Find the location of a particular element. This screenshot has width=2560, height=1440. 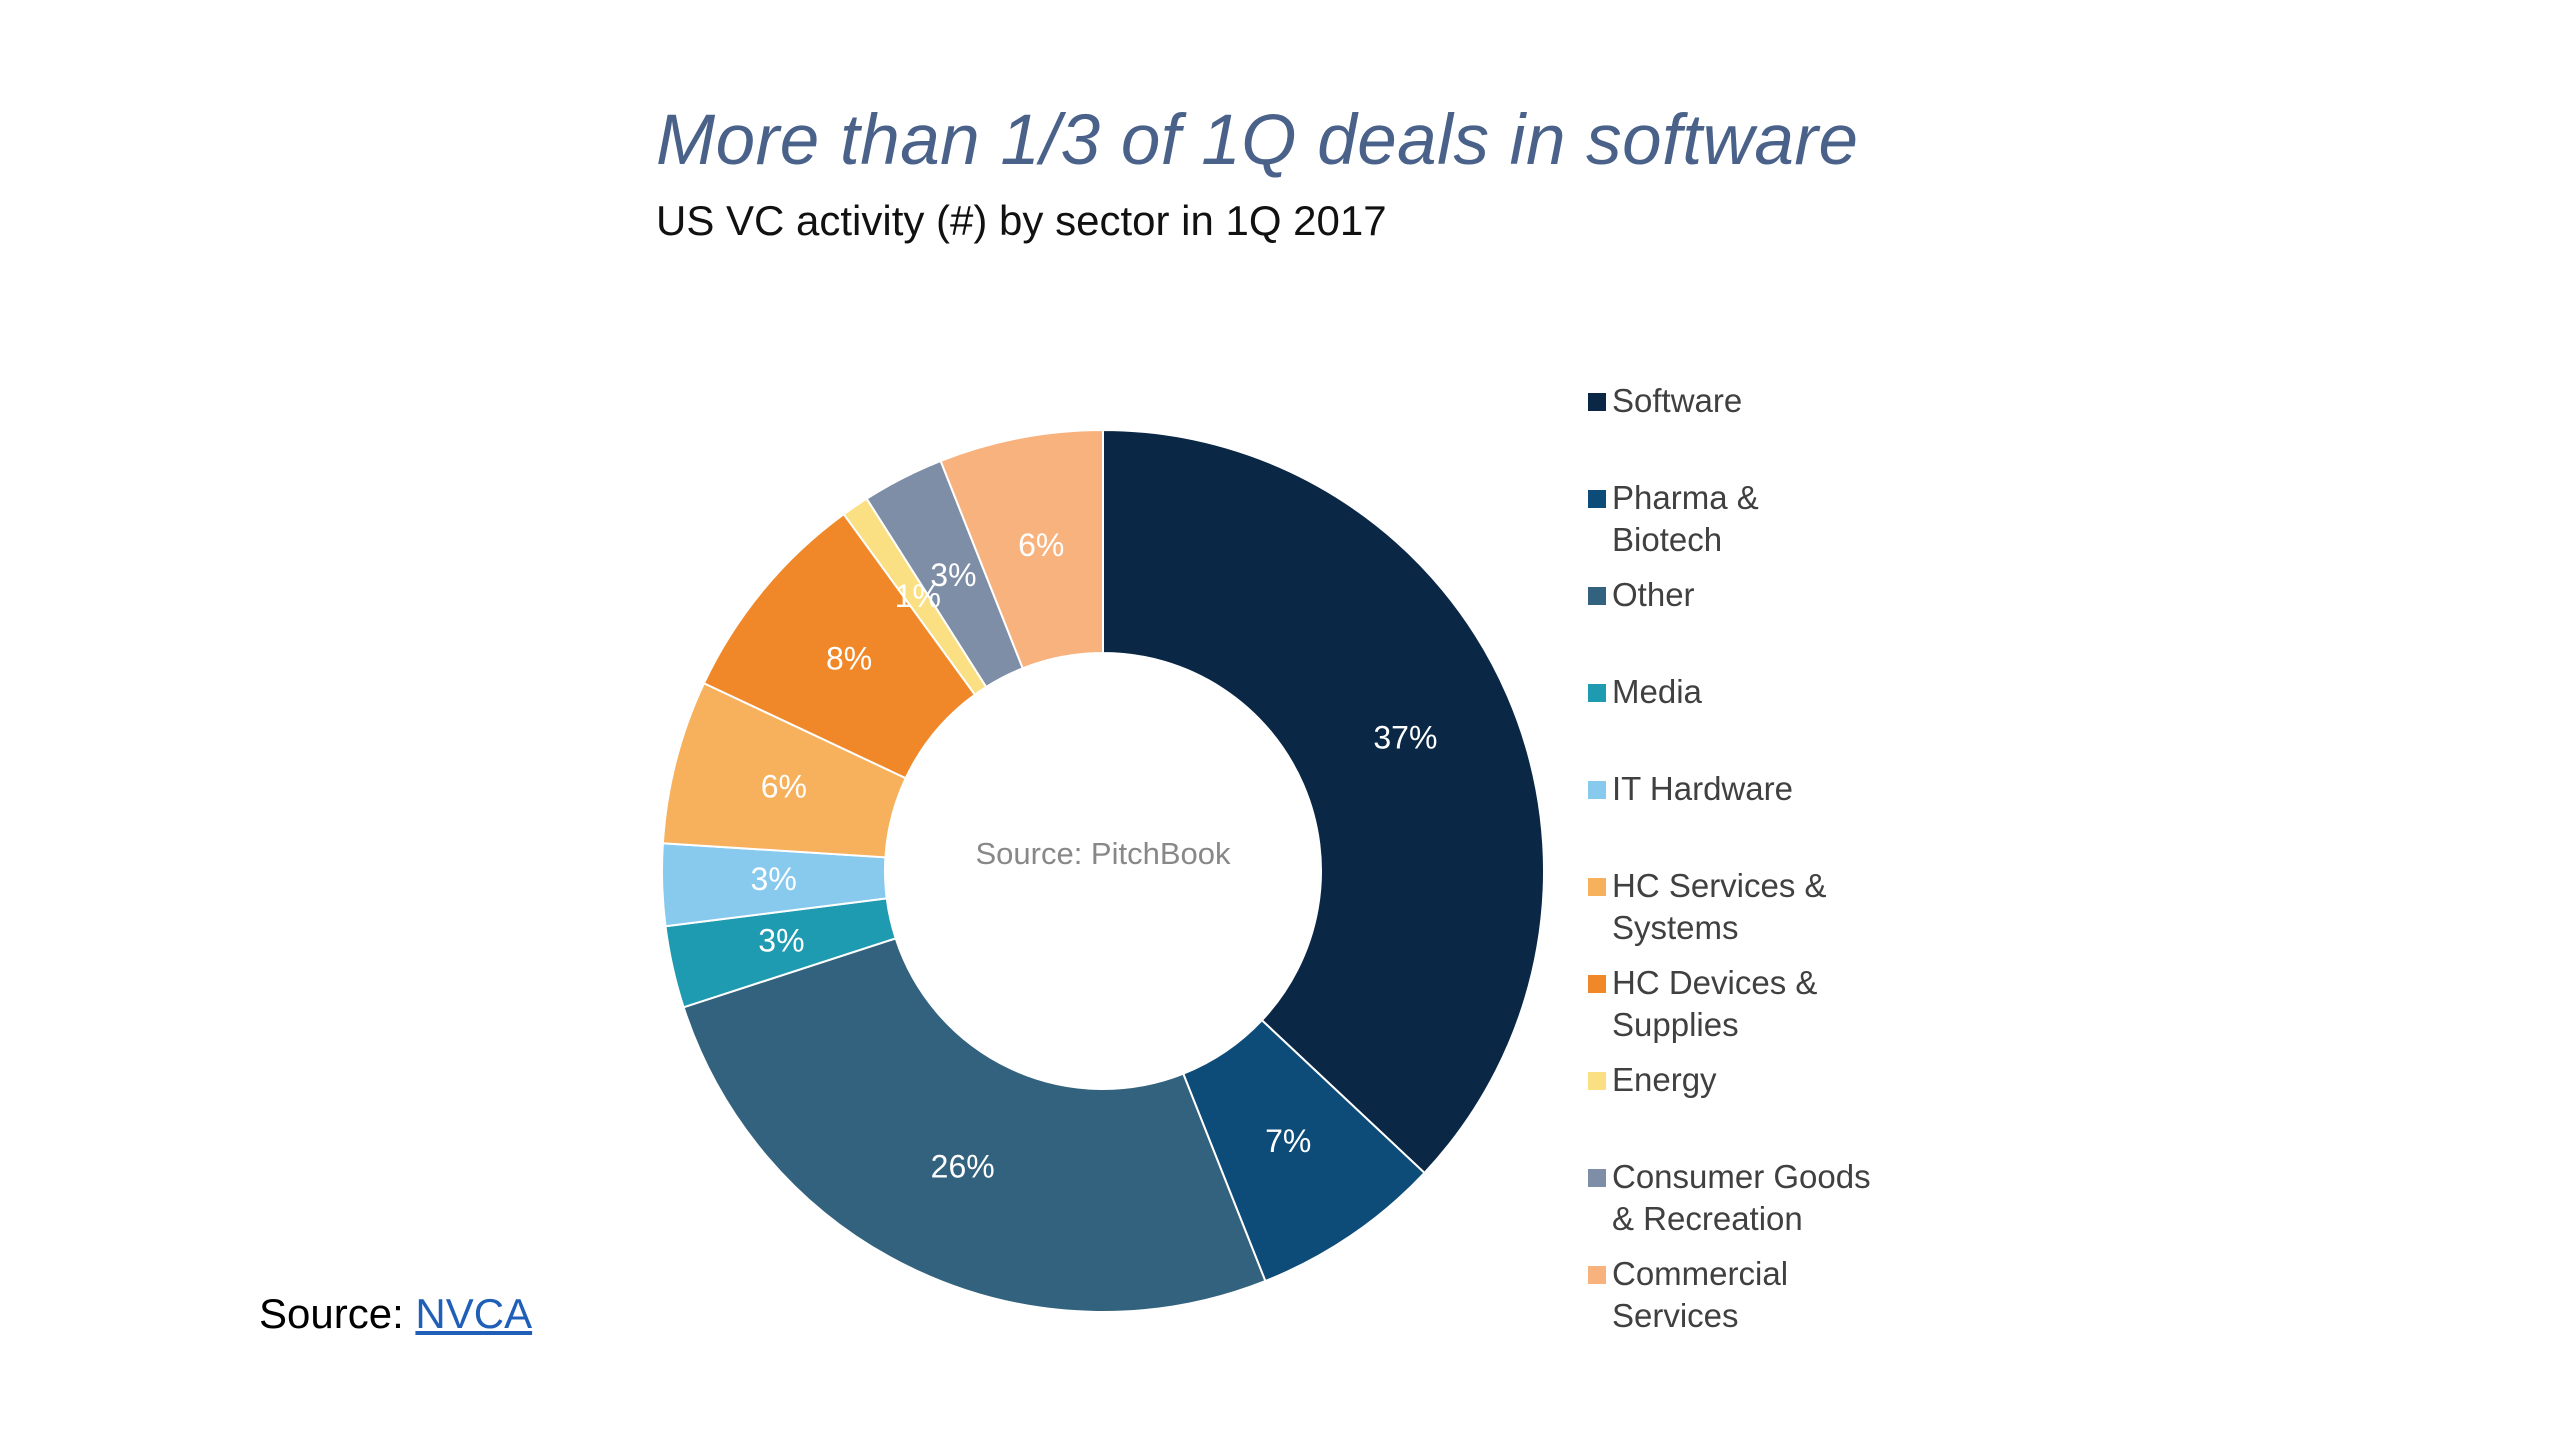

legend-item: Software is located at coordinates (1665, 401).